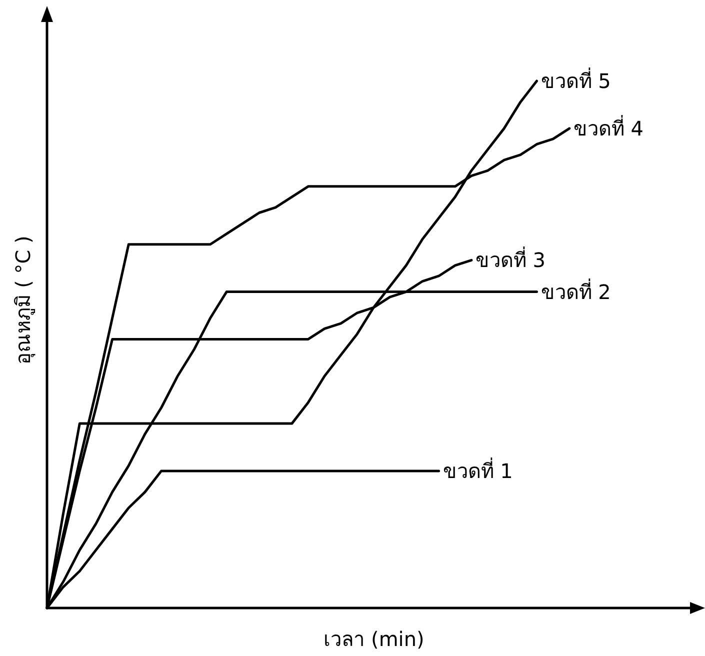 The height and width of the screenshot is (656, 705). Describe the element at coordinates (608, 127) in the screenshot. I see `series-label: ขวดที่ 4` at that location.